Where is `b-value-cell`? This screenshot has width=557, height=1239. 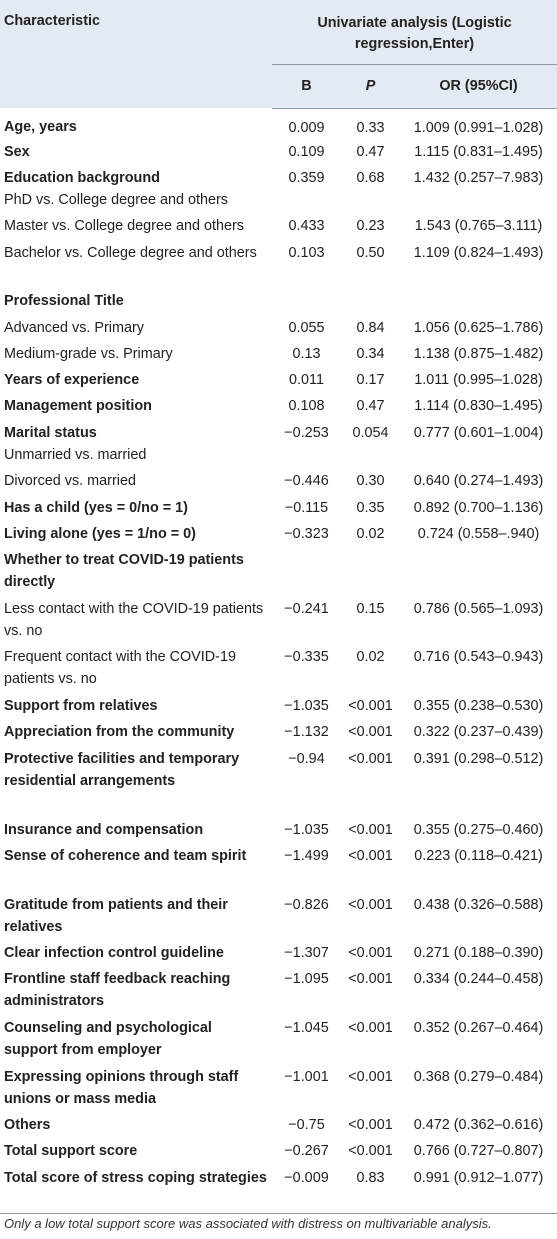 b-value-cell is located at coordinates (306, 571).